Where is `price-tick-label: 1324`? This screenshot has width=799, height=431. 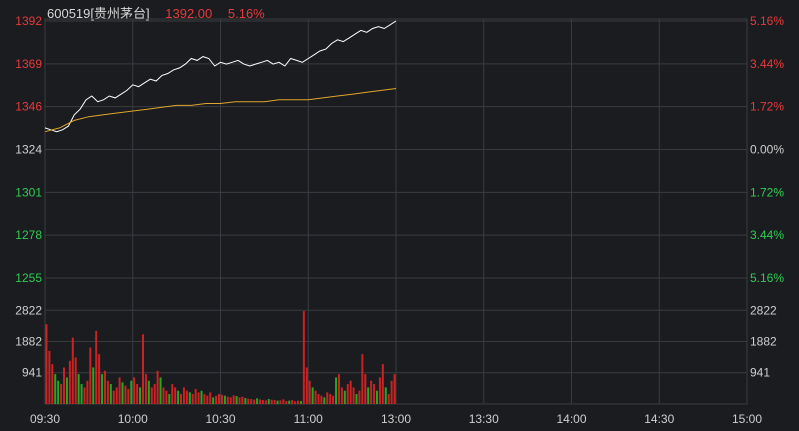 price-tick-label: 1324 is located at coordinates (28, 150).